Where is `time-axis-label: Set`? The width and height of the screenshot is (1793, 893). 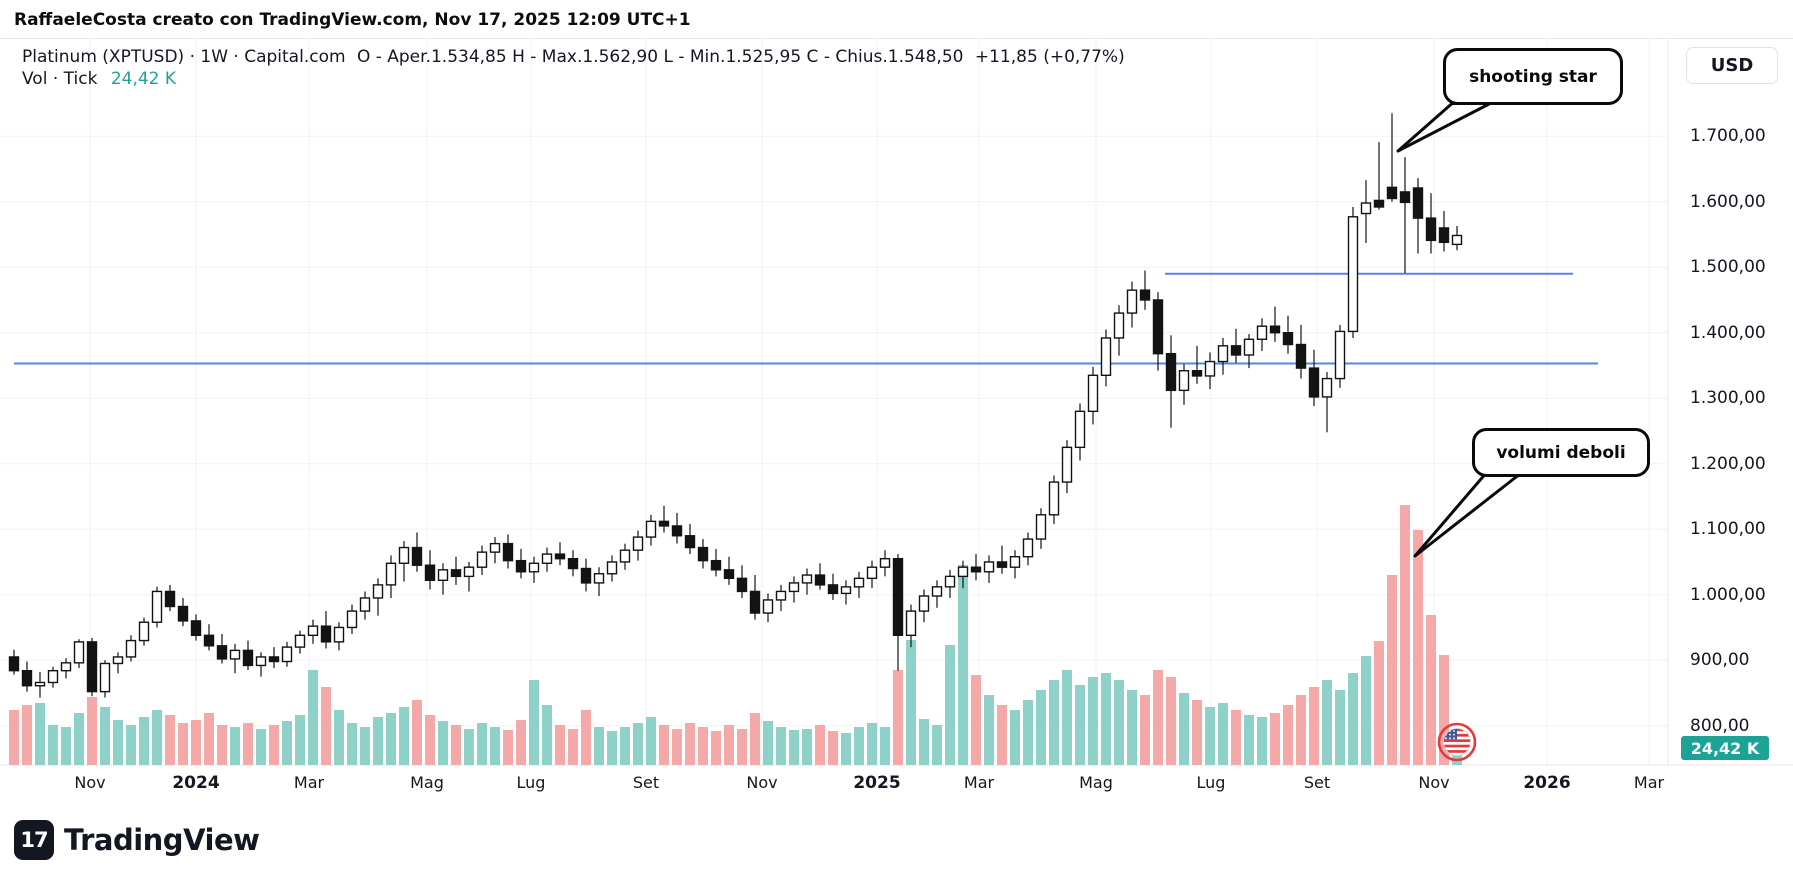 time-axis-label: Set is located at coordinates (646, 782).